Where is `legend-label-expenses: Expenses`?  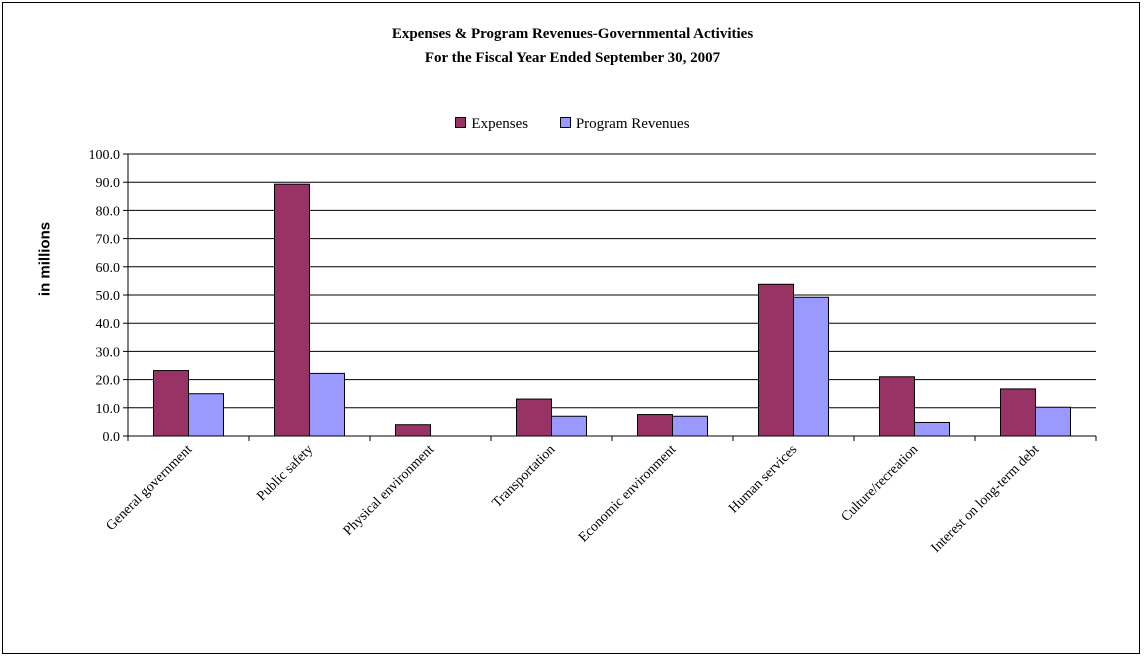 legend-label-expenses: Expenses is located at coordinates (500, 124).